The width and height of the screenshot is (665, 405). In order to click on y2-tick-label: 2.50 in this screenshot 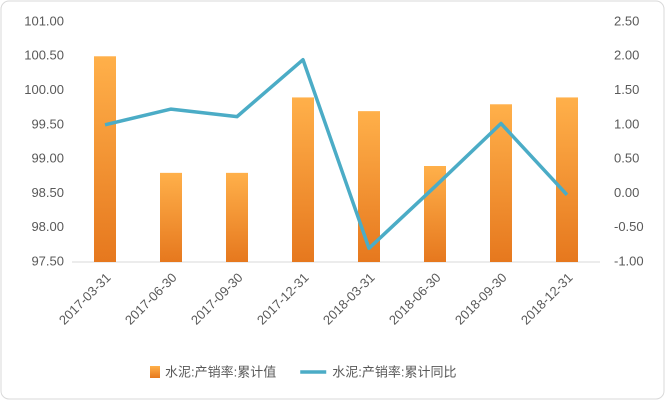, I will do `click(626, 20)`.